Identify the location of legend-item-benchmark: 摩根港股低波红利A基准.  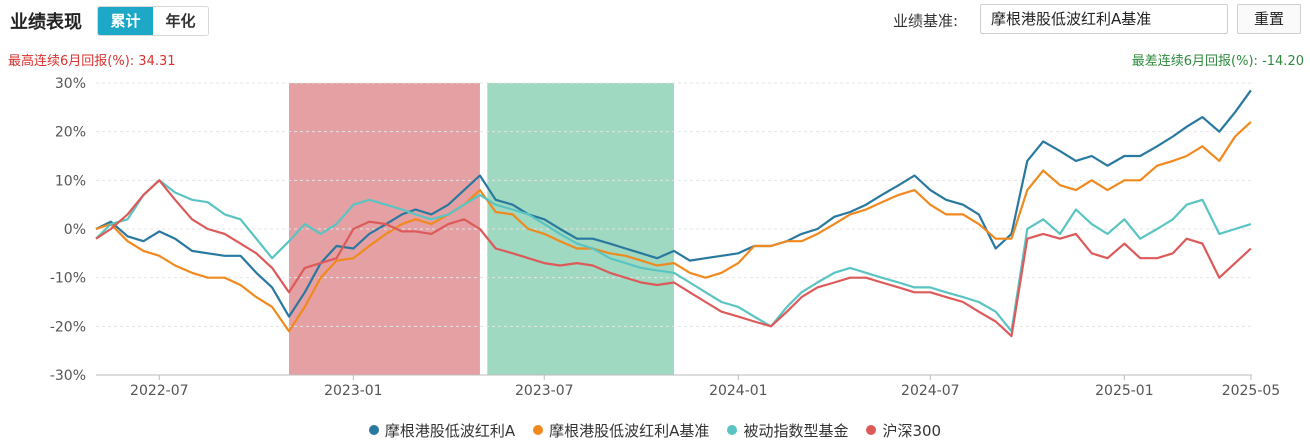
(621, 430).